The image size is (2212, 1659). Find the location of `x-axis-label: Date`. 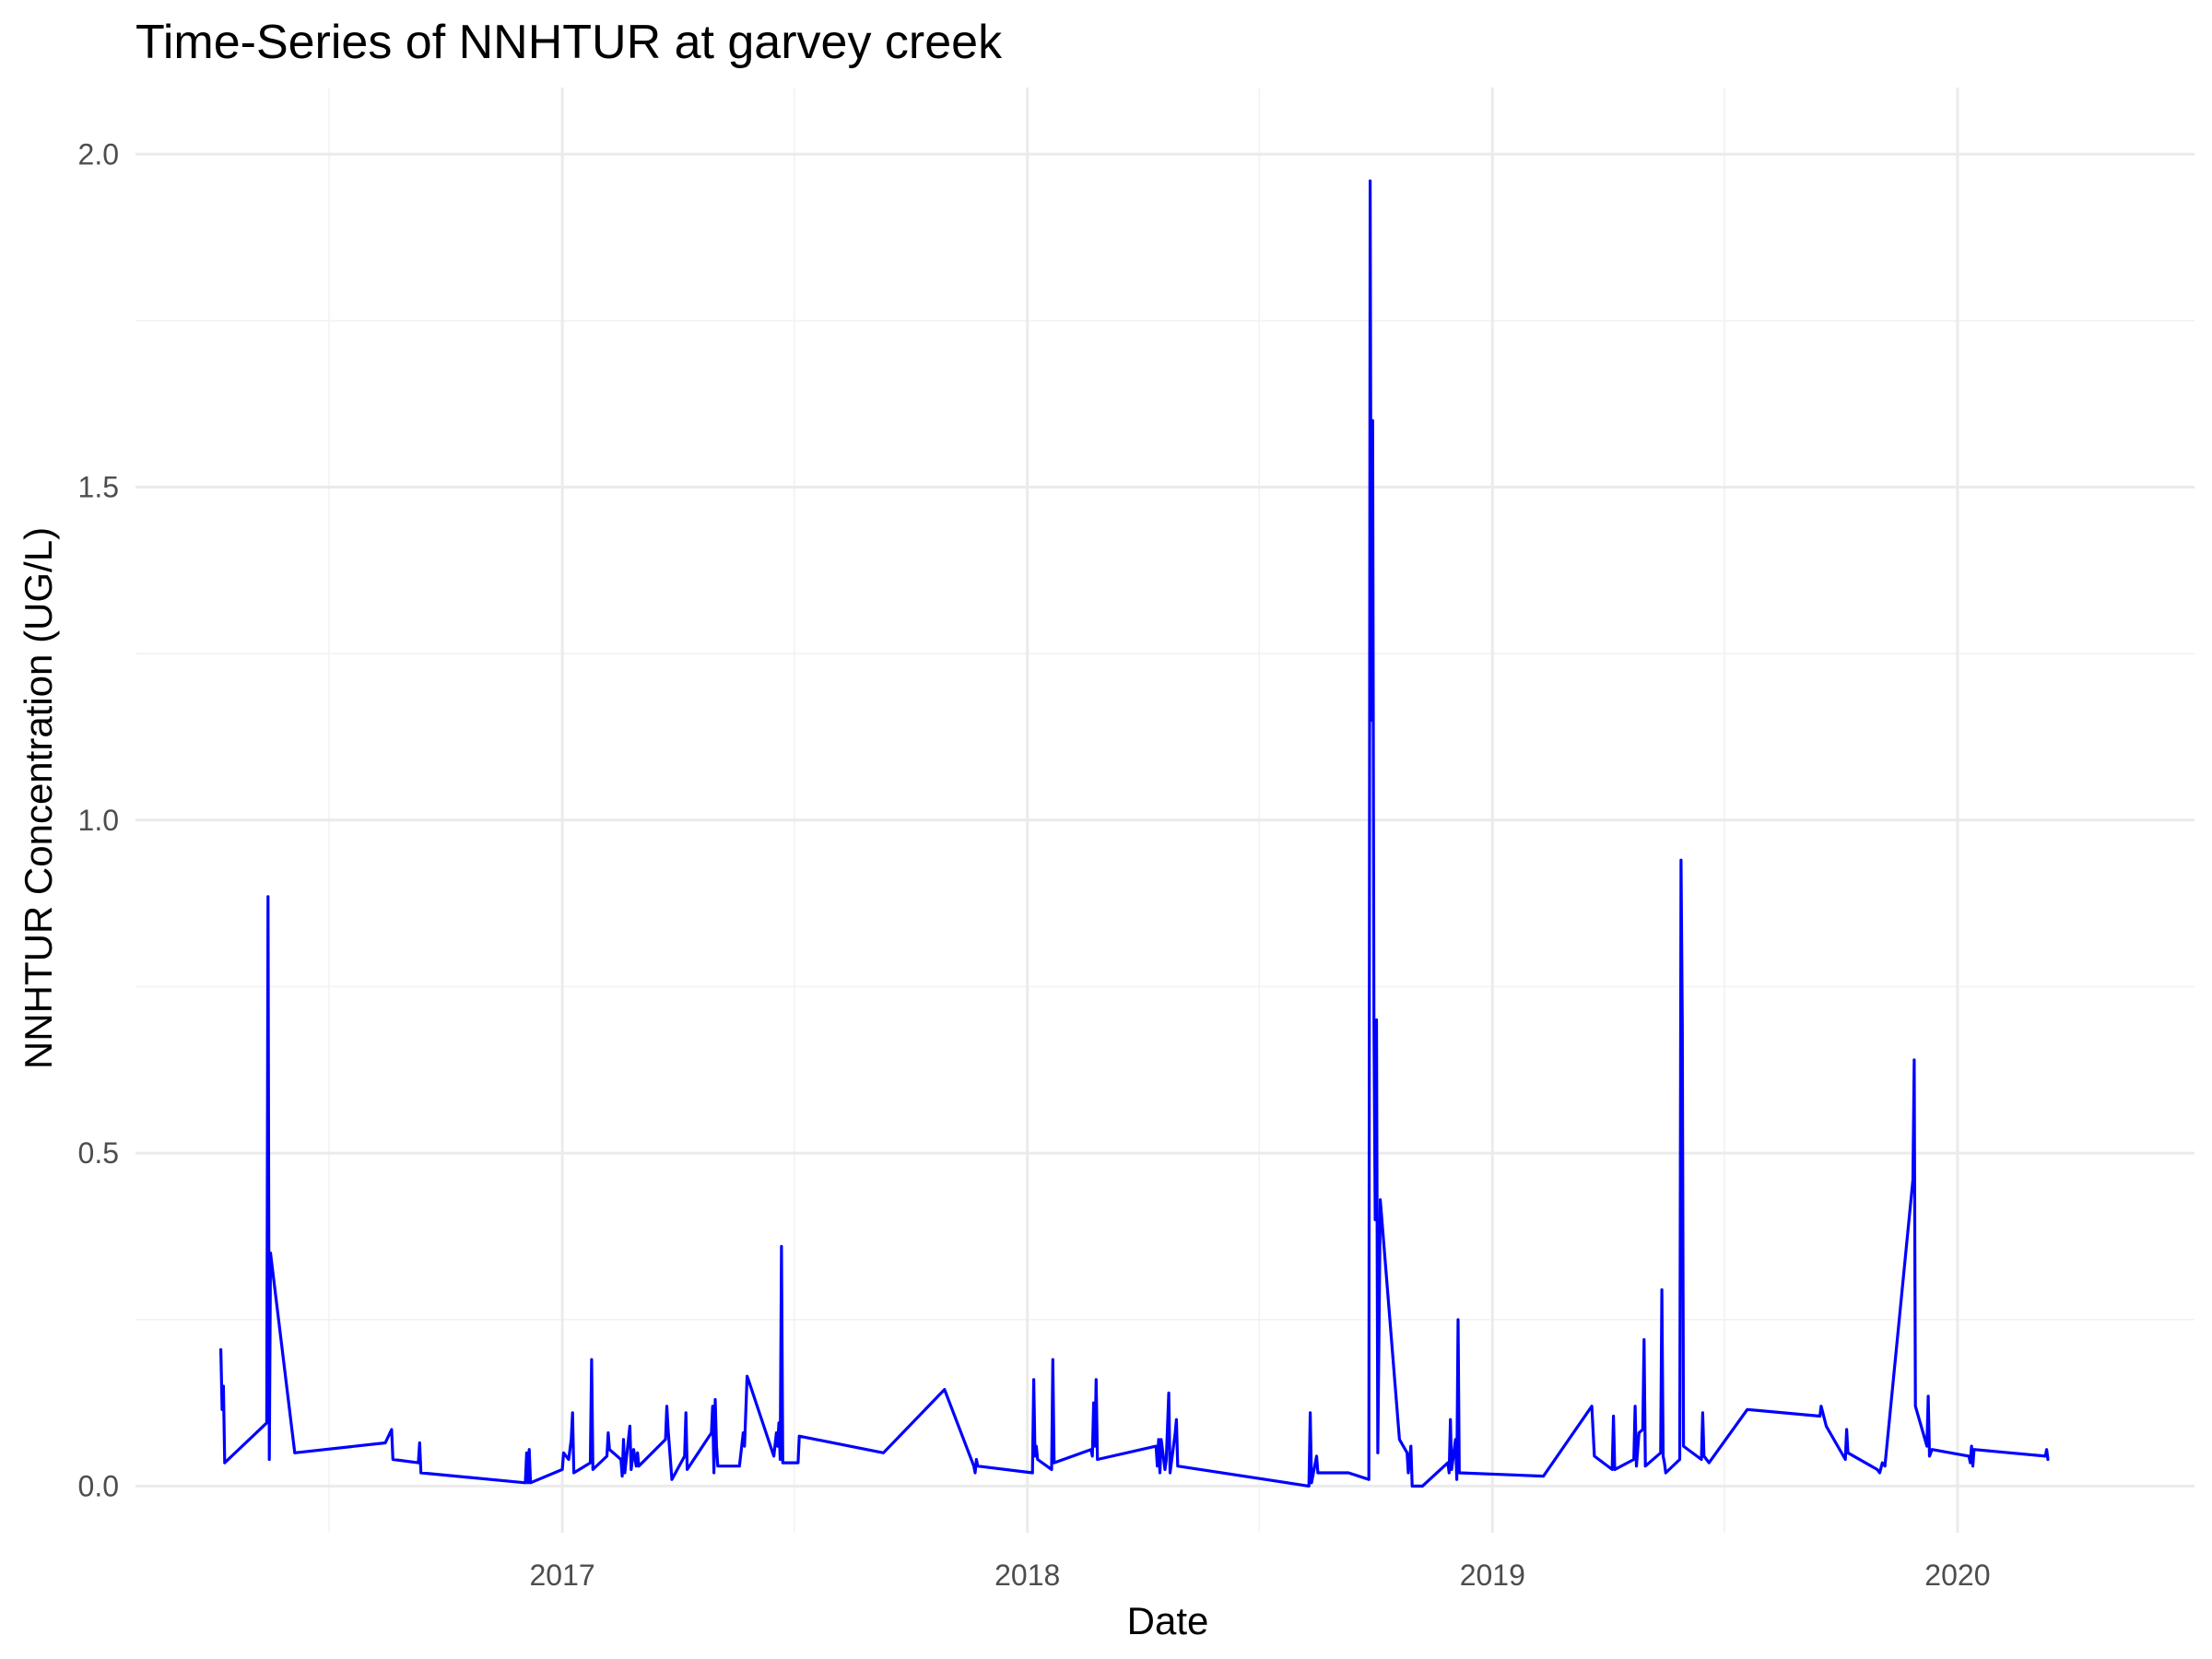

x-axis-label: Date is located at coordinates (1168, 1620).